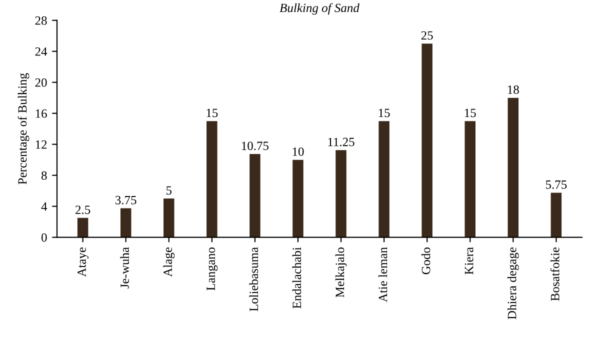 This screenshot has height=339, width=600. I want to click on data-label: 18, so click(513, 89).